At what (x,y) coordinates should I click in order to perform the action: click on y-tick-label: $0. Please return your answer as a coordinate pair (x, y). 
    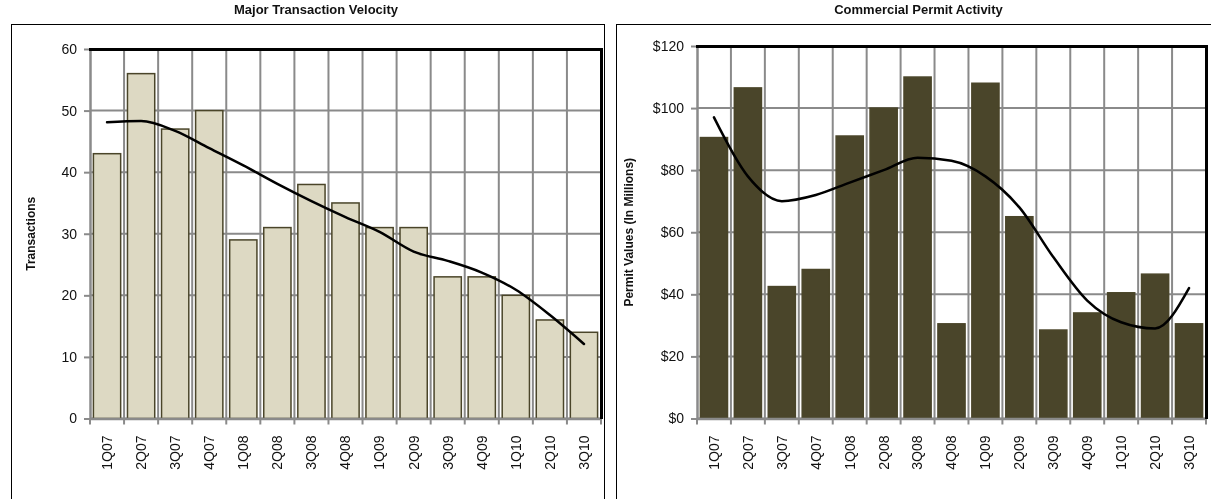
    Looking at the image, I should click on (676, 418).